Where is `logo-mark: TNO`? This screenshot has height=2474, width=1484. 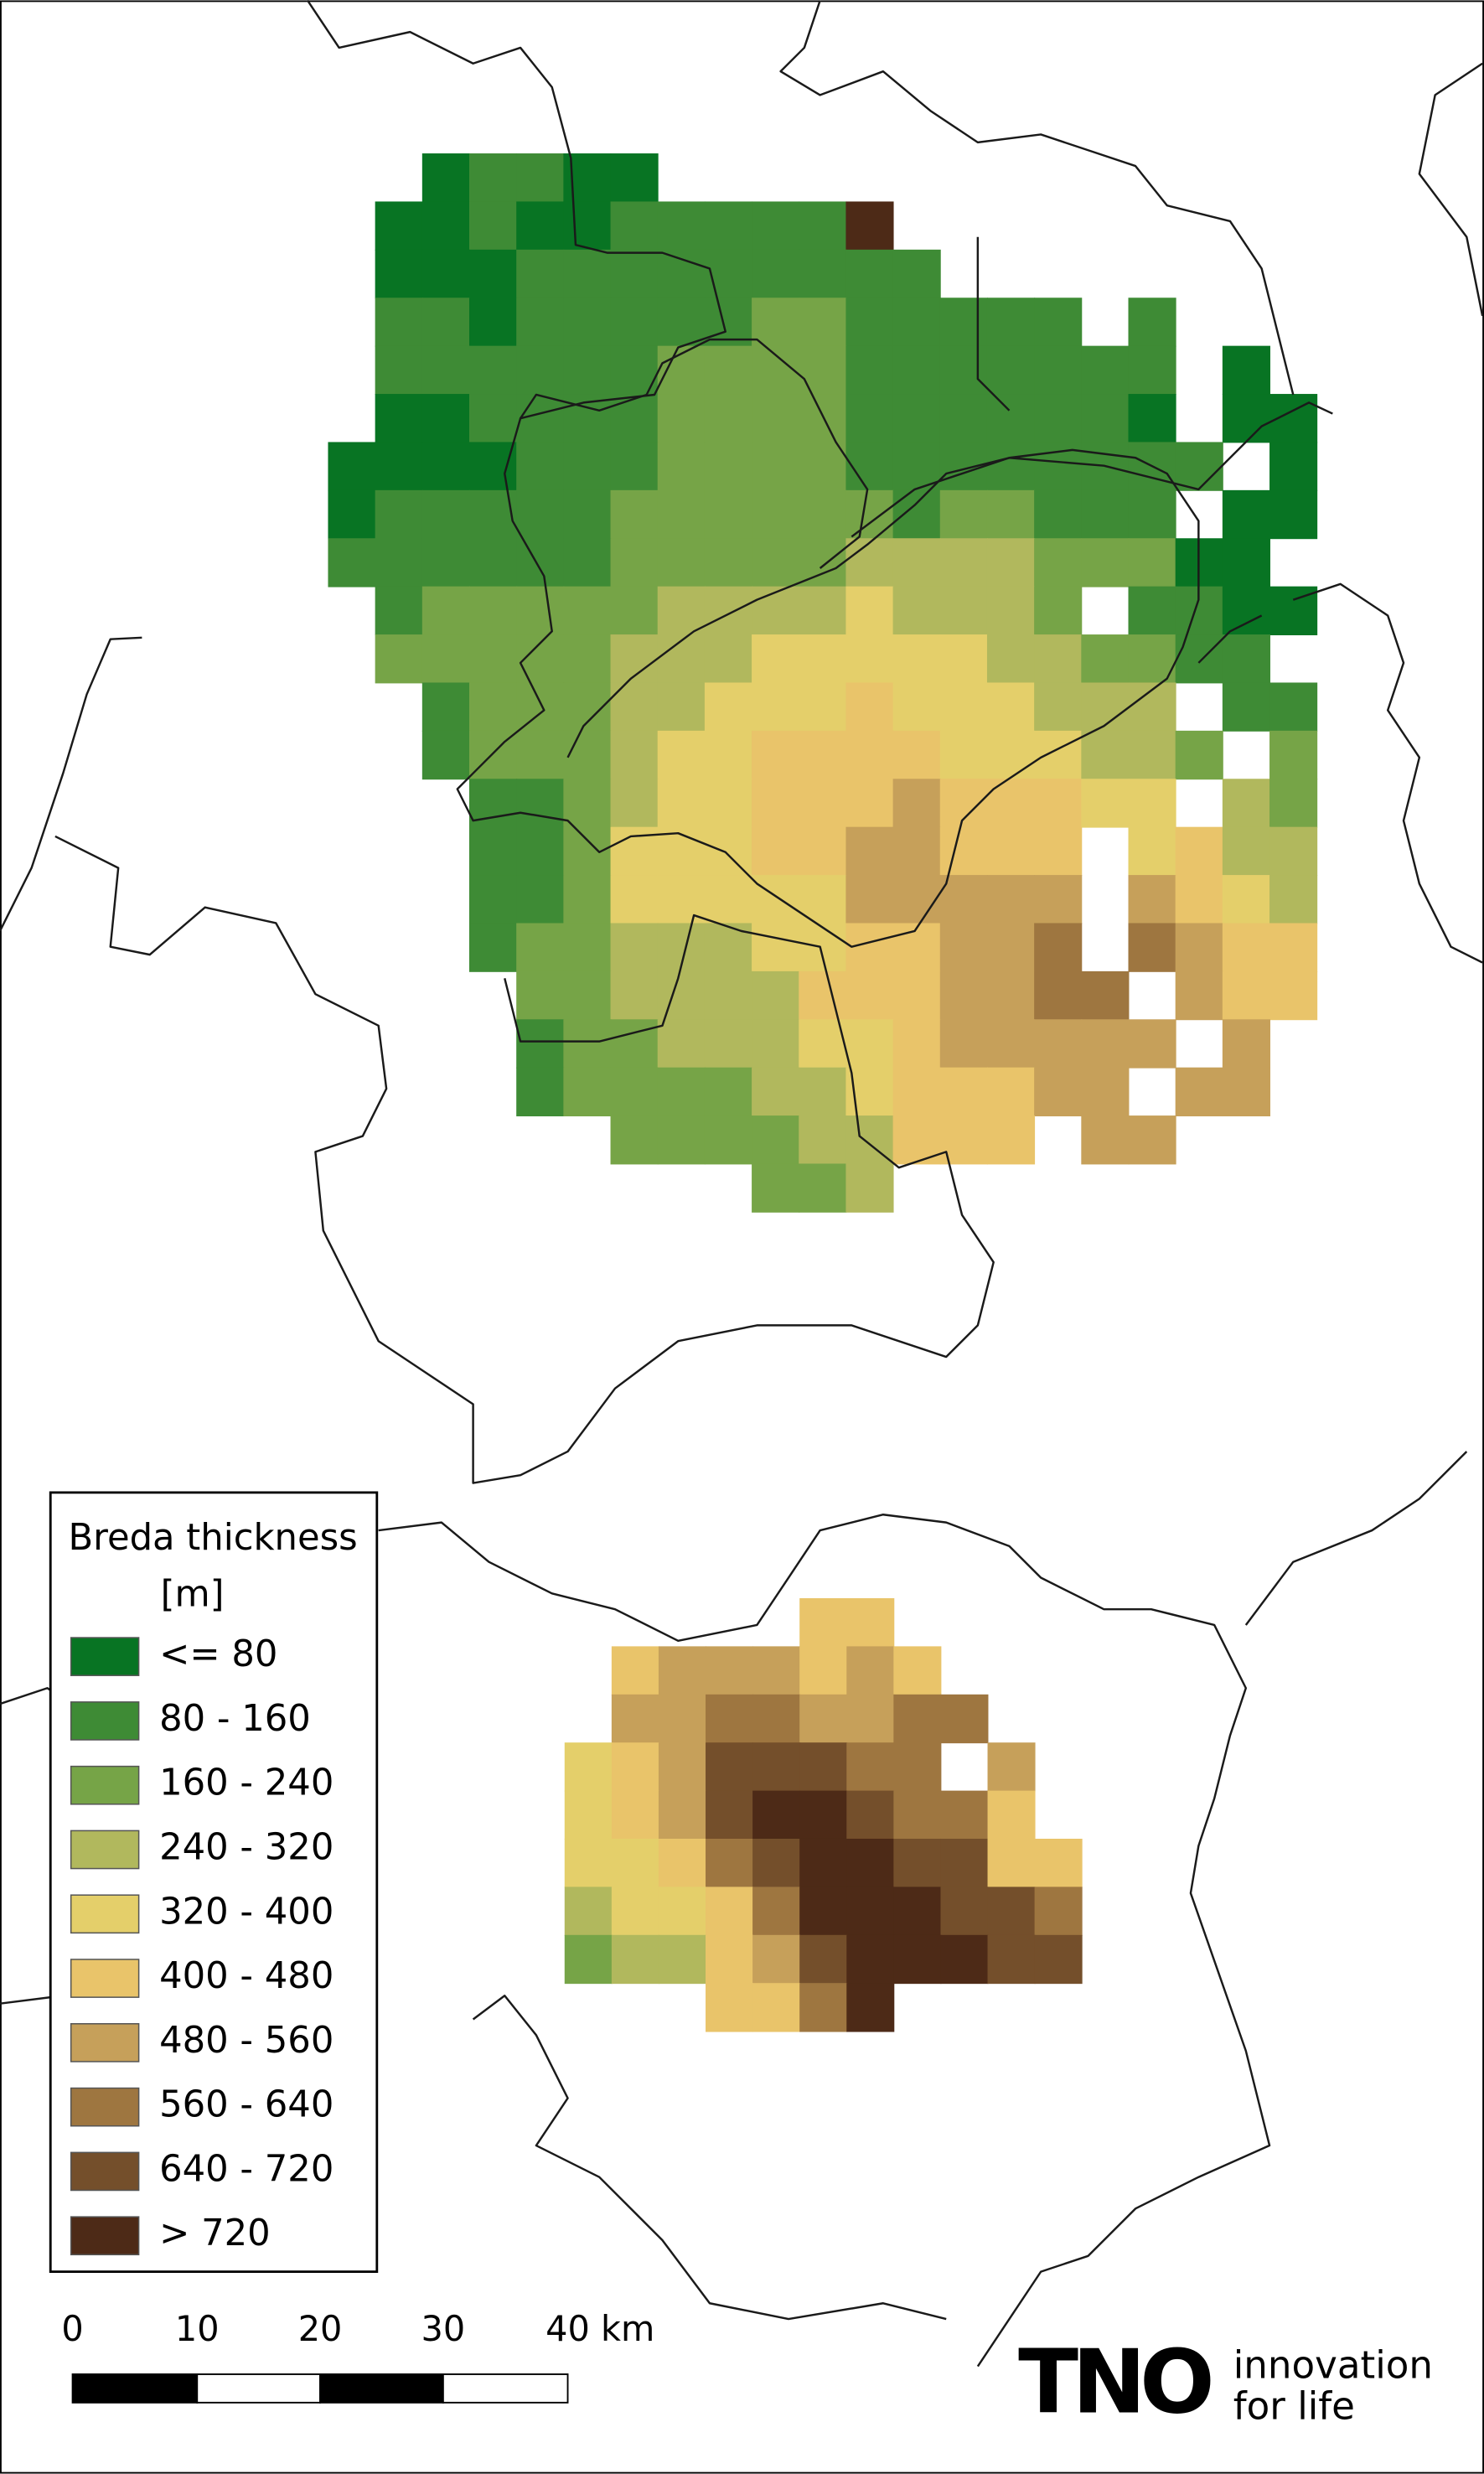
logo-mark: TNO is located at coordinates (1114, 2382).